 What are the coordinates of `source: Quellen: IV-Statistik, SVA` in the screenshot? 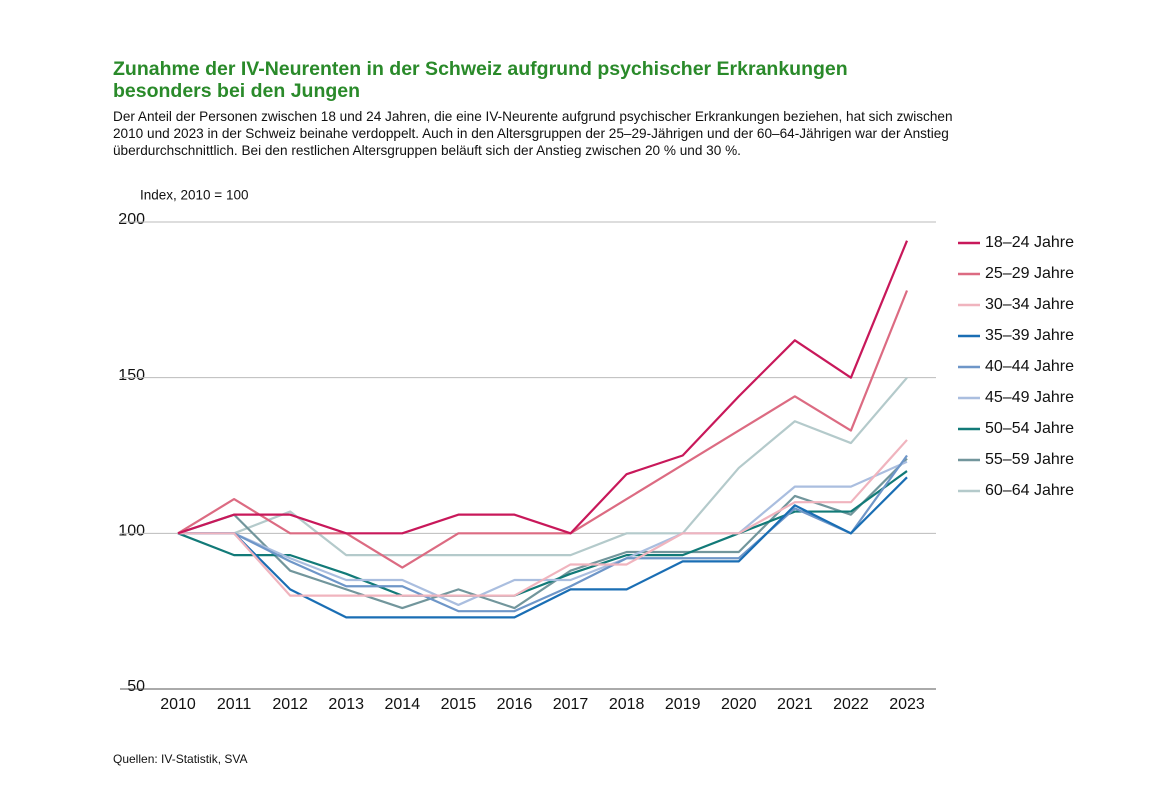 It's located at (180, 759).